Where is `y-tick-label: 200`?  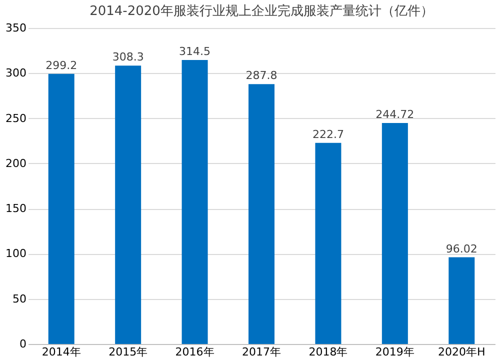 y-tick-label: 200 is located at coordinates (16, 163).